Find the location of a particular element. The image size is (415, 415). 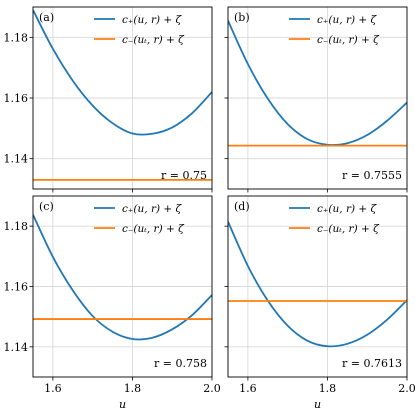

r-value-label: r = 0.7555 is located at coordinates (372, 175).